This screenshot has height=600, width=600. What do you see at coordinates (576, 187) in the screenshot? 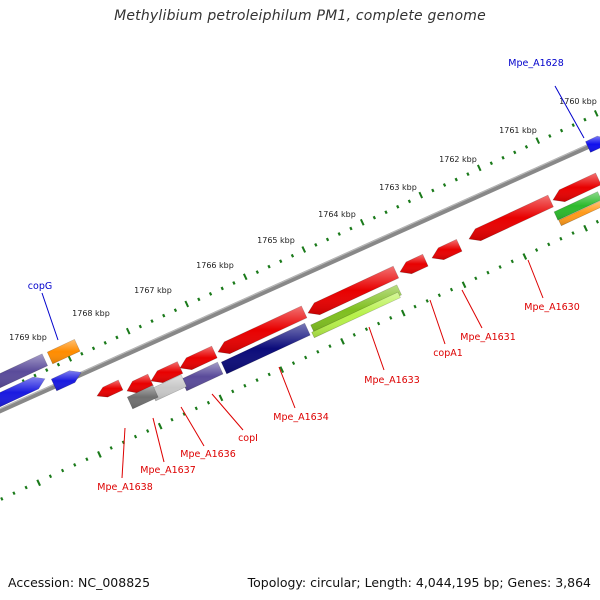
I see `cds-mpe-a1630-a-shine` at bounding box center [576, 187].